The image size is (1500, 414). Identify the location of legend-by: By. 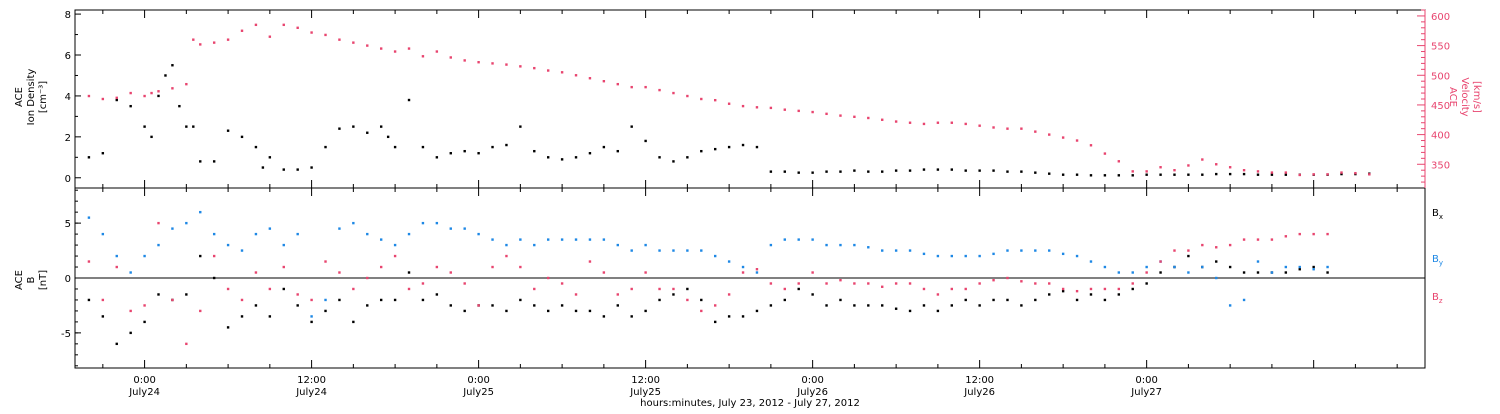
(1437, 260).